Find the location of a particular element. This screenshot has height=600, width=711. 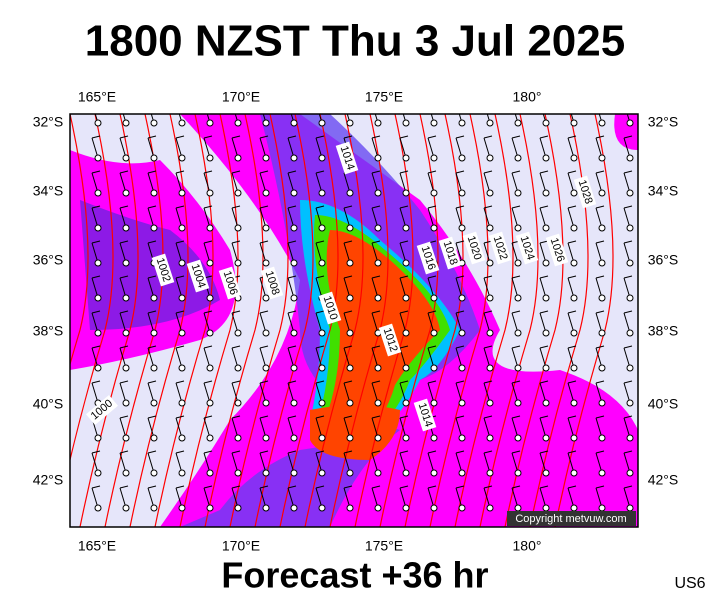

lat-label-left: 32°S is located at coordinates (48, 122).